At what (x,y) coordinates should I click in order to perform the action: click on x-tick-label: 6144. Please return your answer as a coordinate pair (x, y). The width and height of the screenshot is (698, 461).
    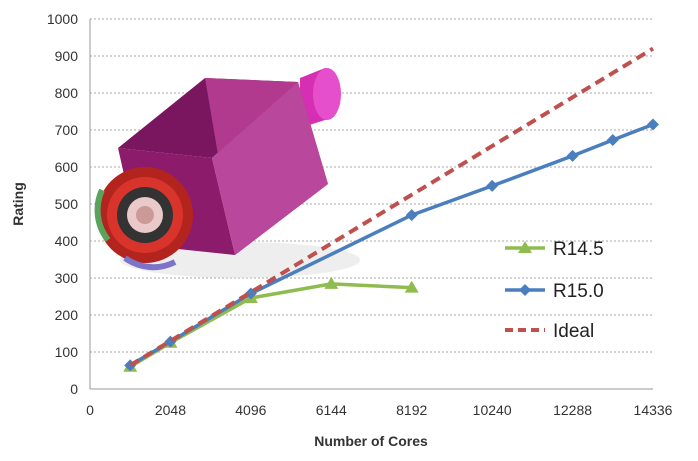
    Looking at the image, I should click on (331, 410).